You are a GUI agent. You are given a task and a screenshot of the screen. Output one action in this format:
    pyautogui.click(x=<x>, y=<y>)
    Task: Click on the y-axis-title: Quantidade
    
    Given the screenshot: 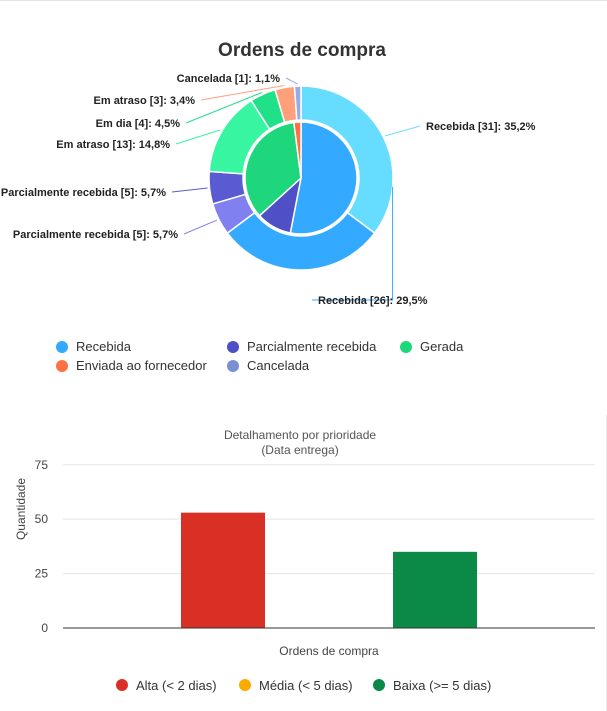 What is the action you would take?
    pyautogui.click(x=21, y=509)
    